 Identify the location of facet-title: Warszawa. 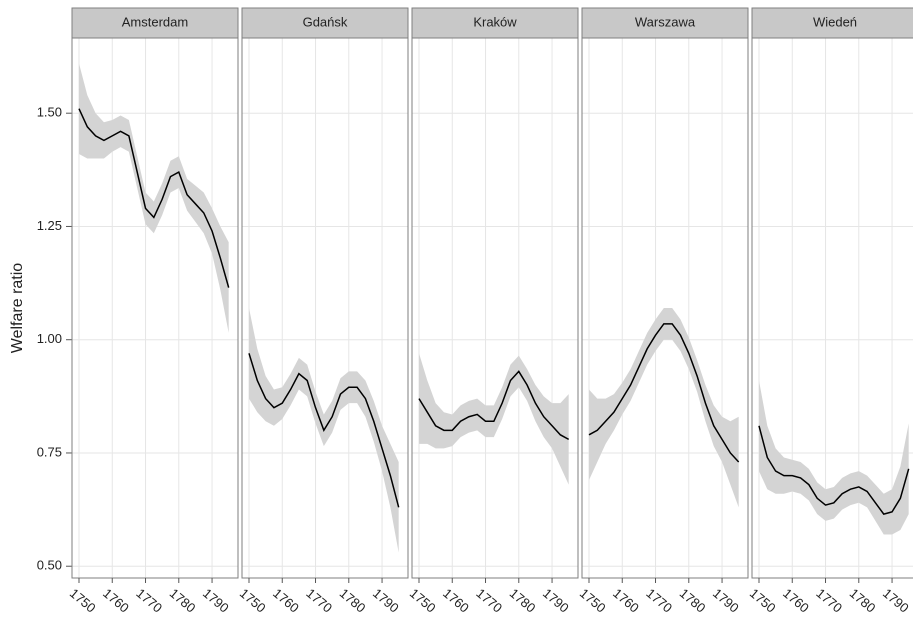
(665, 21).